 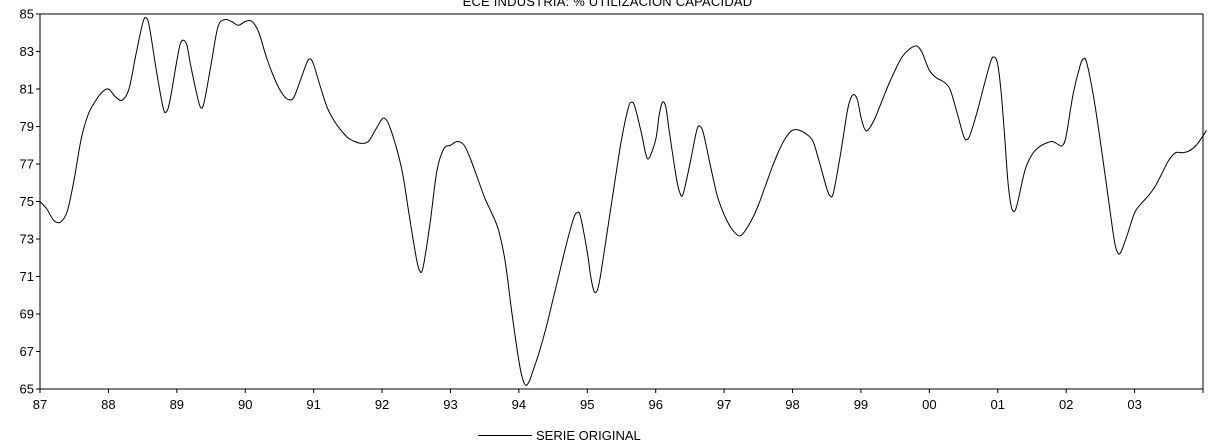 What do you see at coordinates (1066, 404) in the screenshot?
I see `x-tick-label: 02` at bounding box center [1066, 404].